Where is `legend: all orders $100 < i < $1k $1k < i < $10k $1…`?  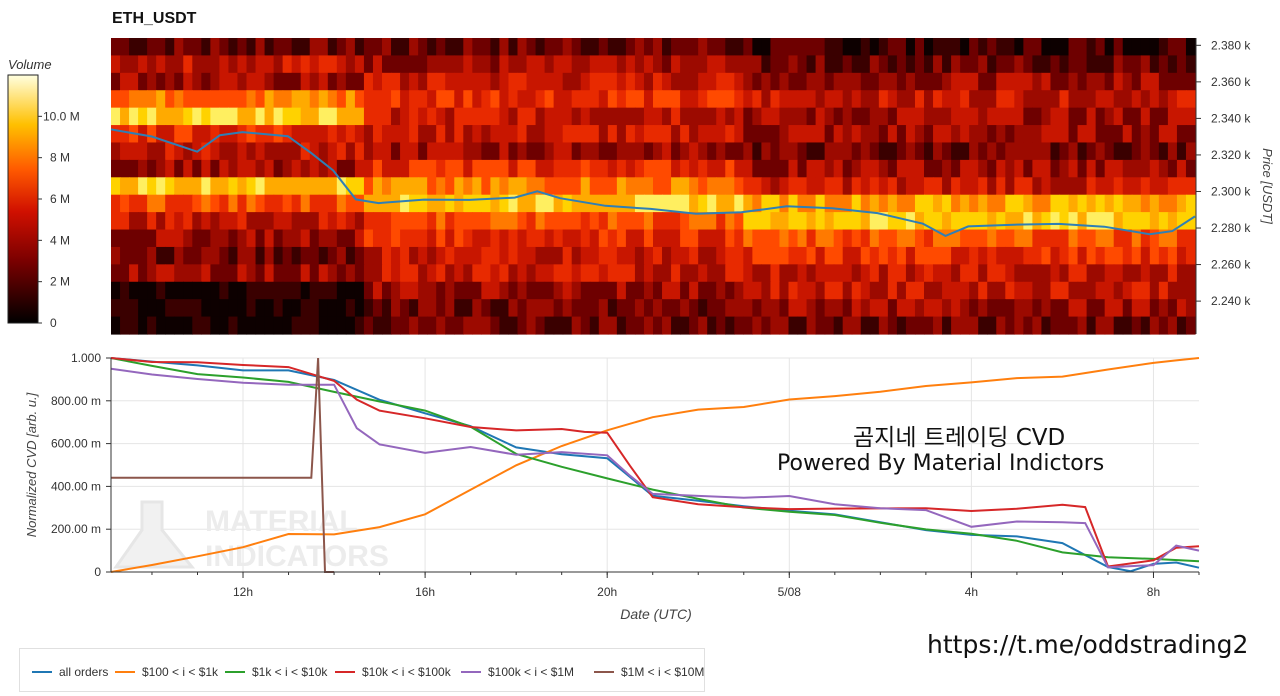 legend: all orders $100 < i < $1k $1k < i < $10k $1… is located at coordinates (362, 670).